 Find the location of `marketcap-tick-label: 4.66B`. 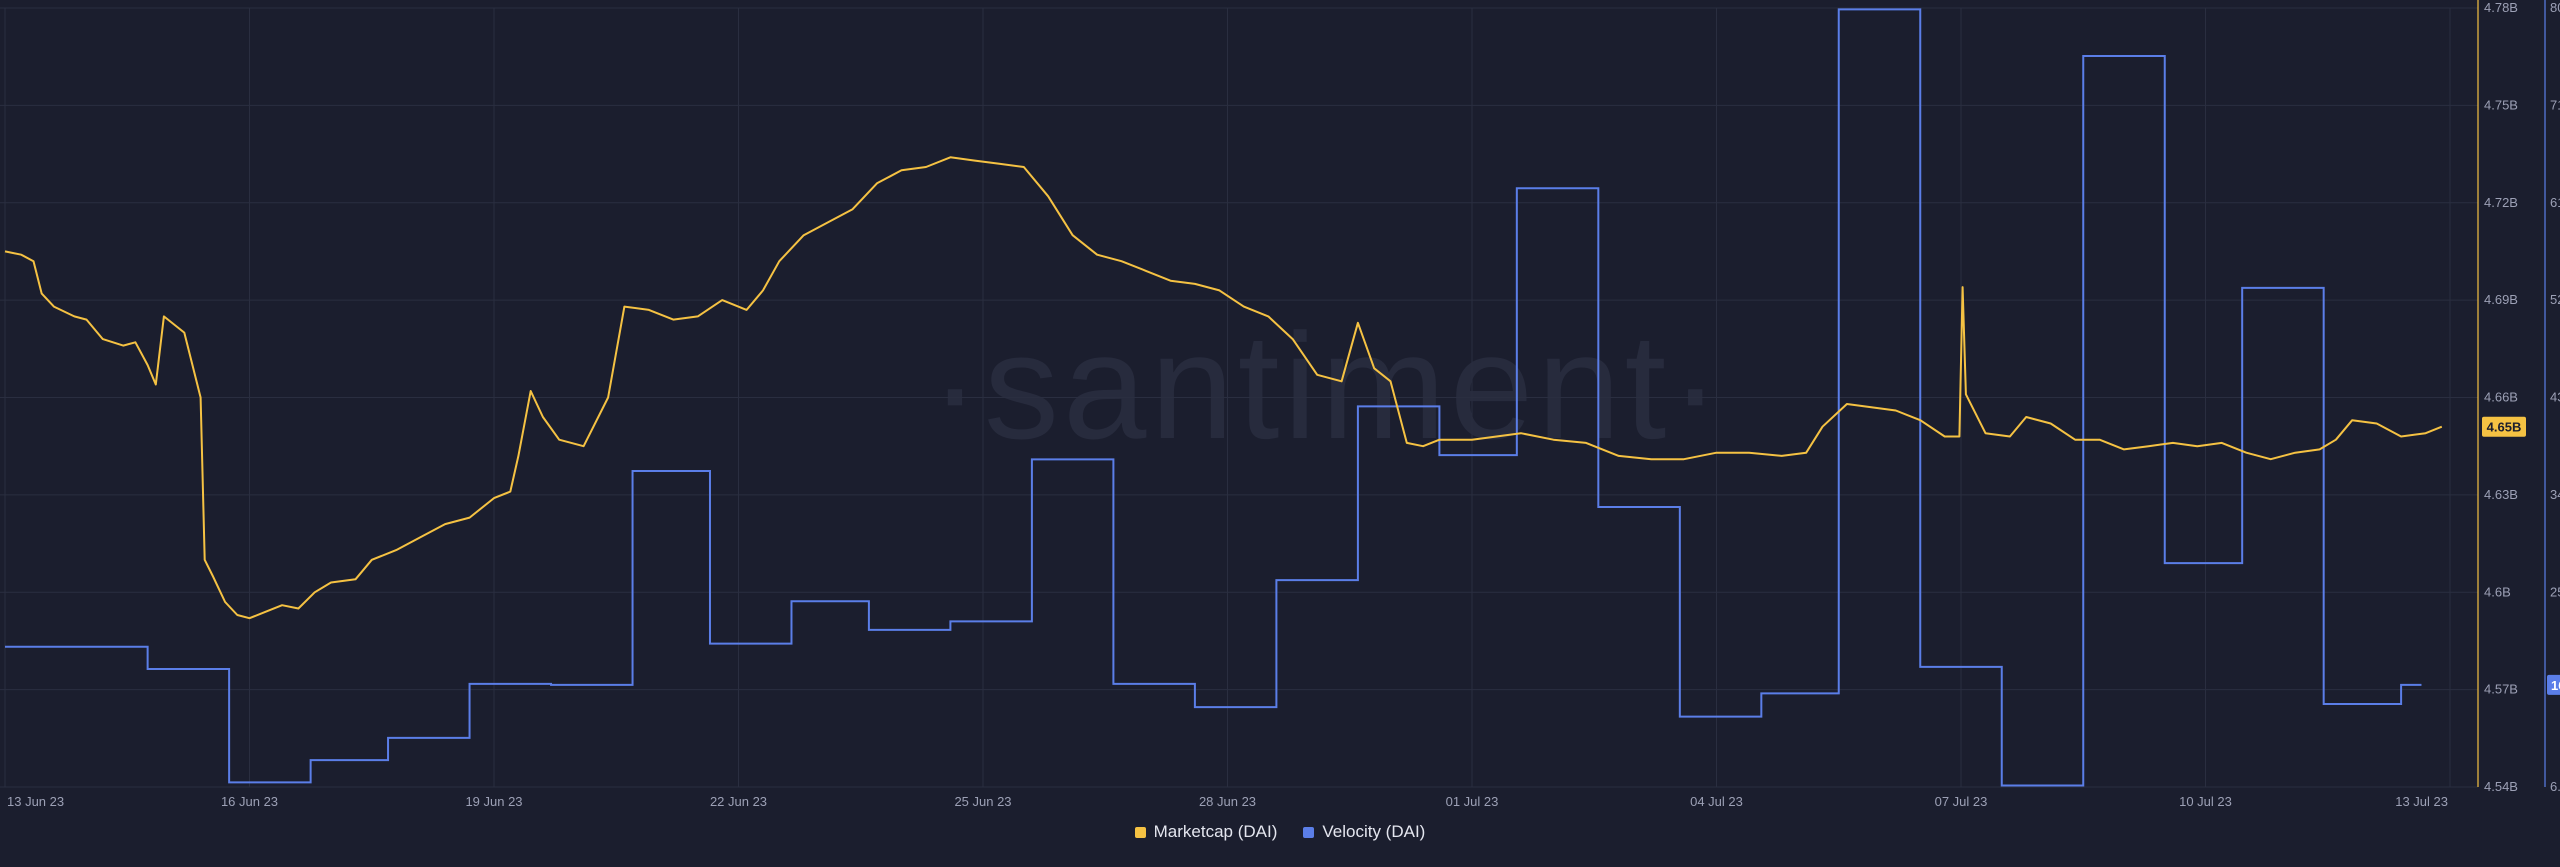

marketcap-tick-label: 4.66B is located at coordinates (2501, 397).